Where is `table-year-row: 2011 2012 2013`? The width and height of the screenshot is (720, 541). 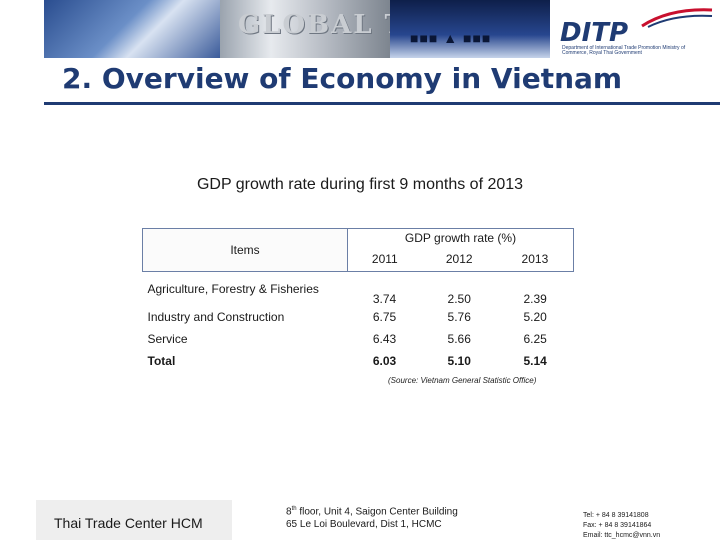
table-year-row: 2011 2012 2013 is located at coordinates (358, 259).